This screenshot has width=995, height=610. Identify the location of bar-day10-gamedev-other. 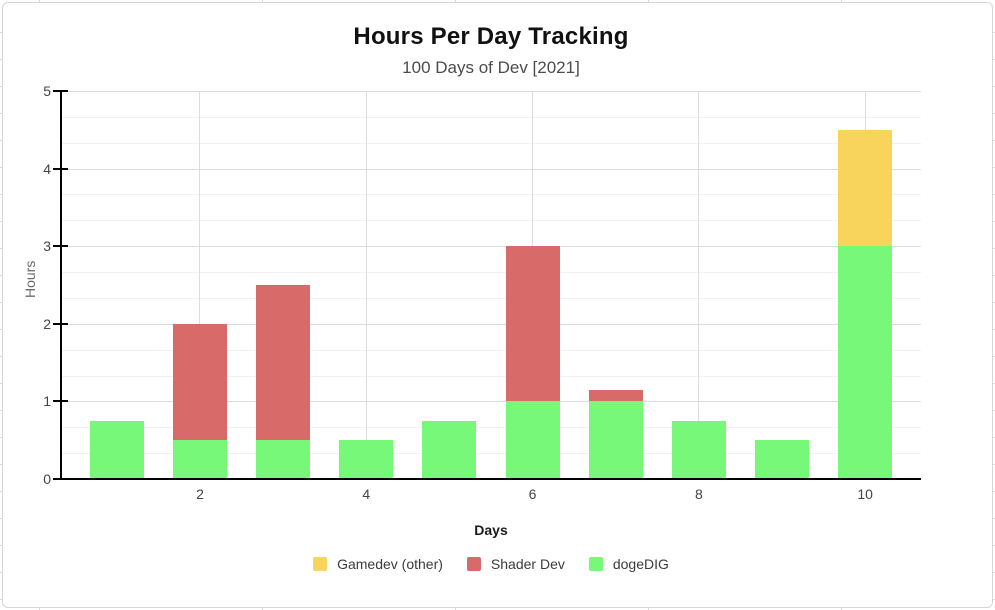
(865, 188).